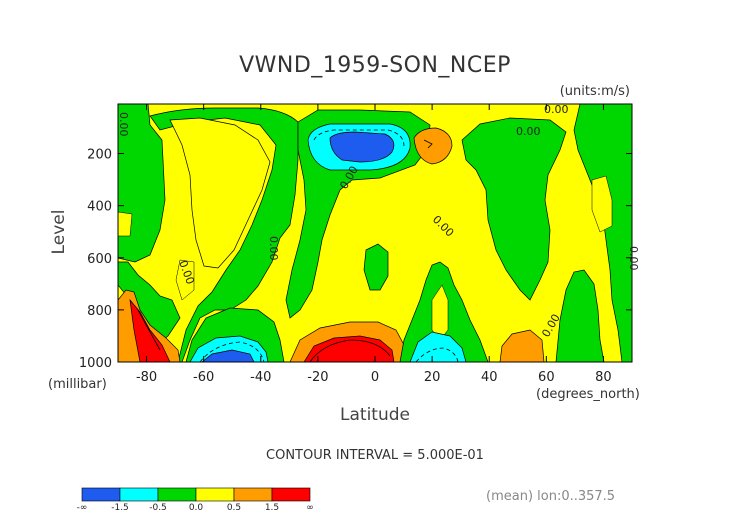 This screenshot has height=532, width=752. I want to click on y-tick-label: 400, so click(99, 207).